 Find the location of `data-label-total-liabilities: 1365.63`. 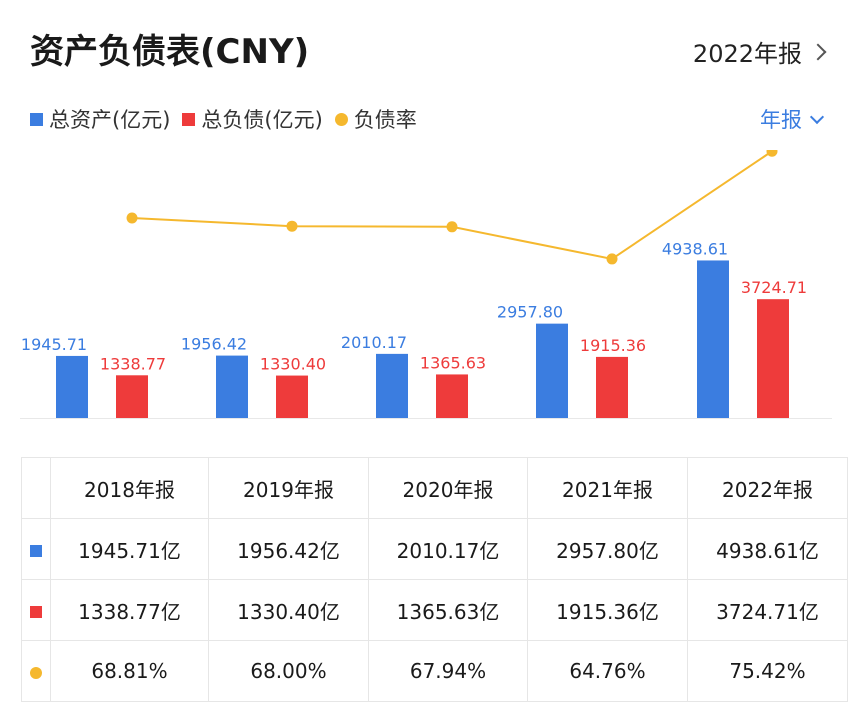

data-label-total-liabilities: 1365.63 is located at coordinates (453, 362).